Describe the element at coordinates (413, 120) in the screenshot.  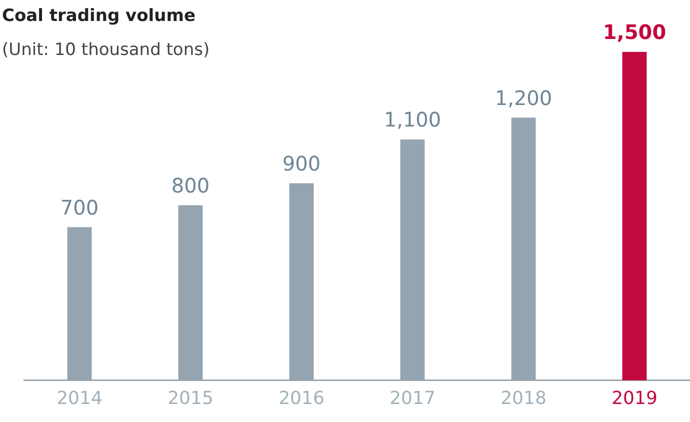
I see `data-label: 1,100` at that location.